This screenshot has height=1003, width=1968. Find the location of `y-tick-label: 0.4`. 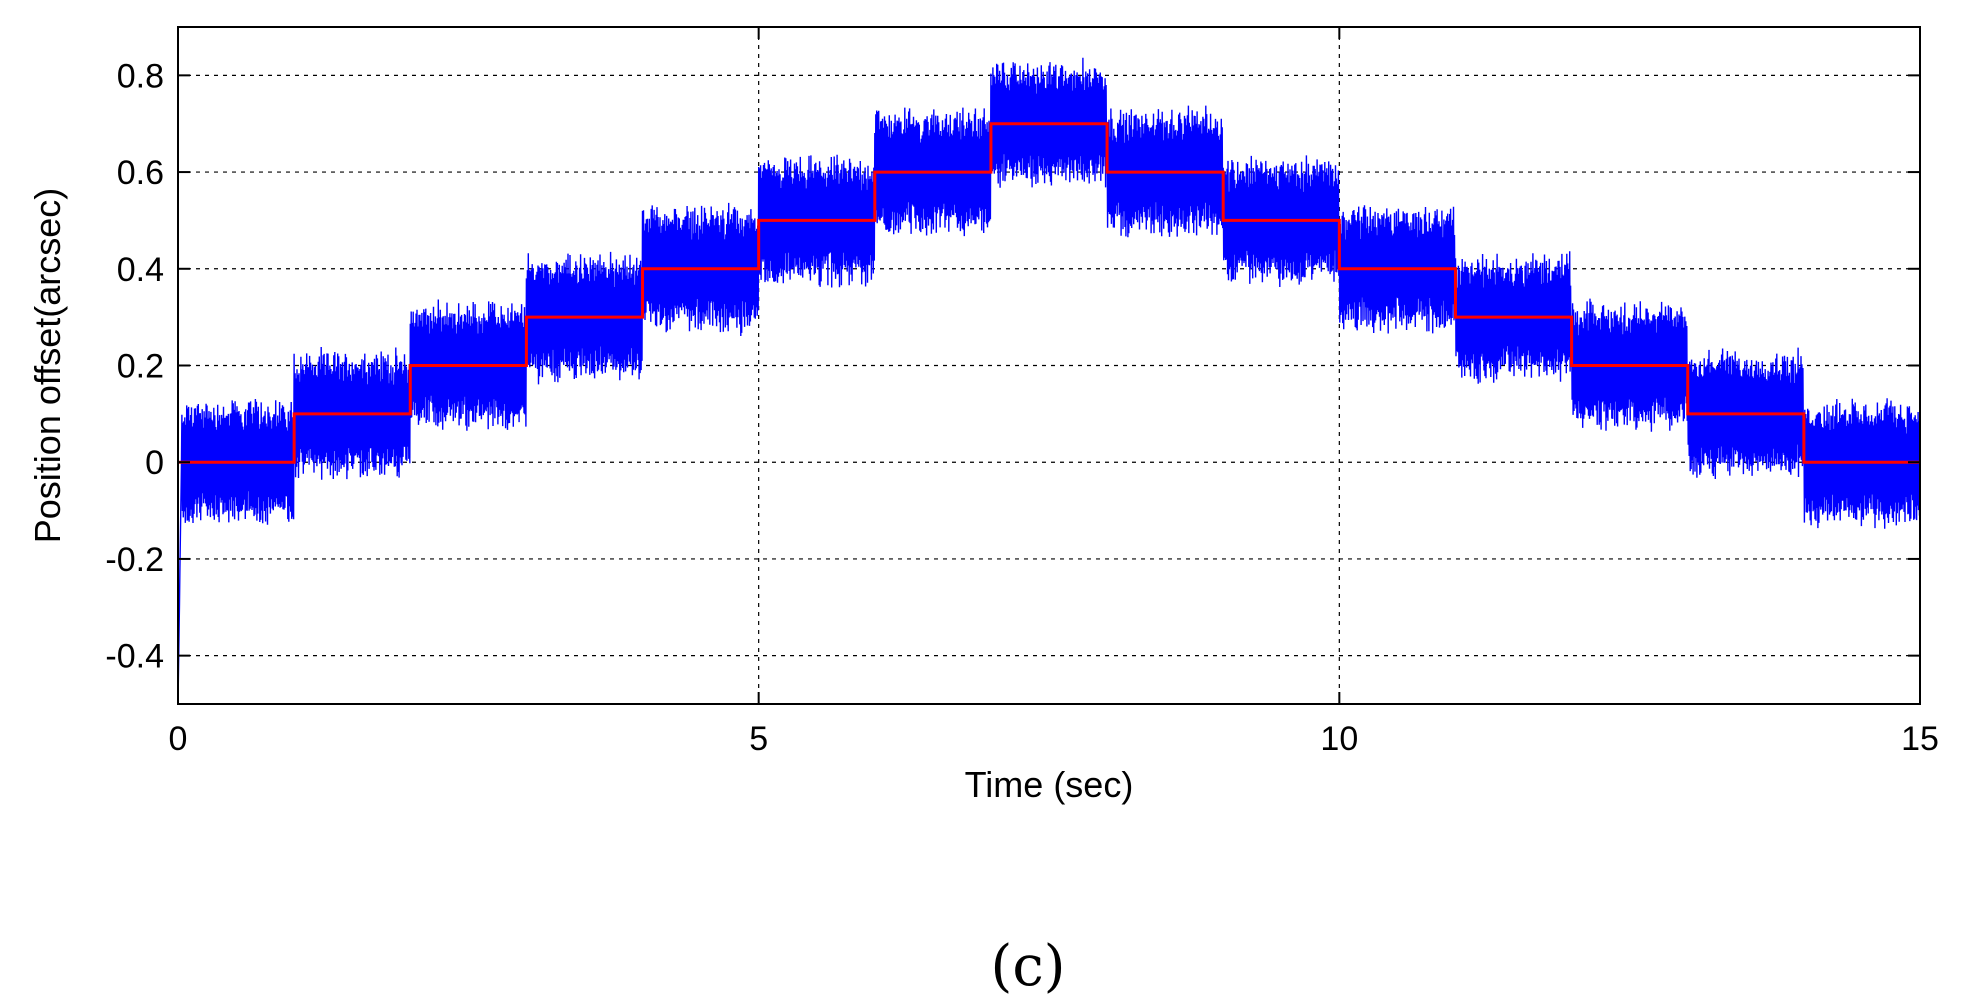

y-tick-label: 0.4 is located at coordinates (140, 270).